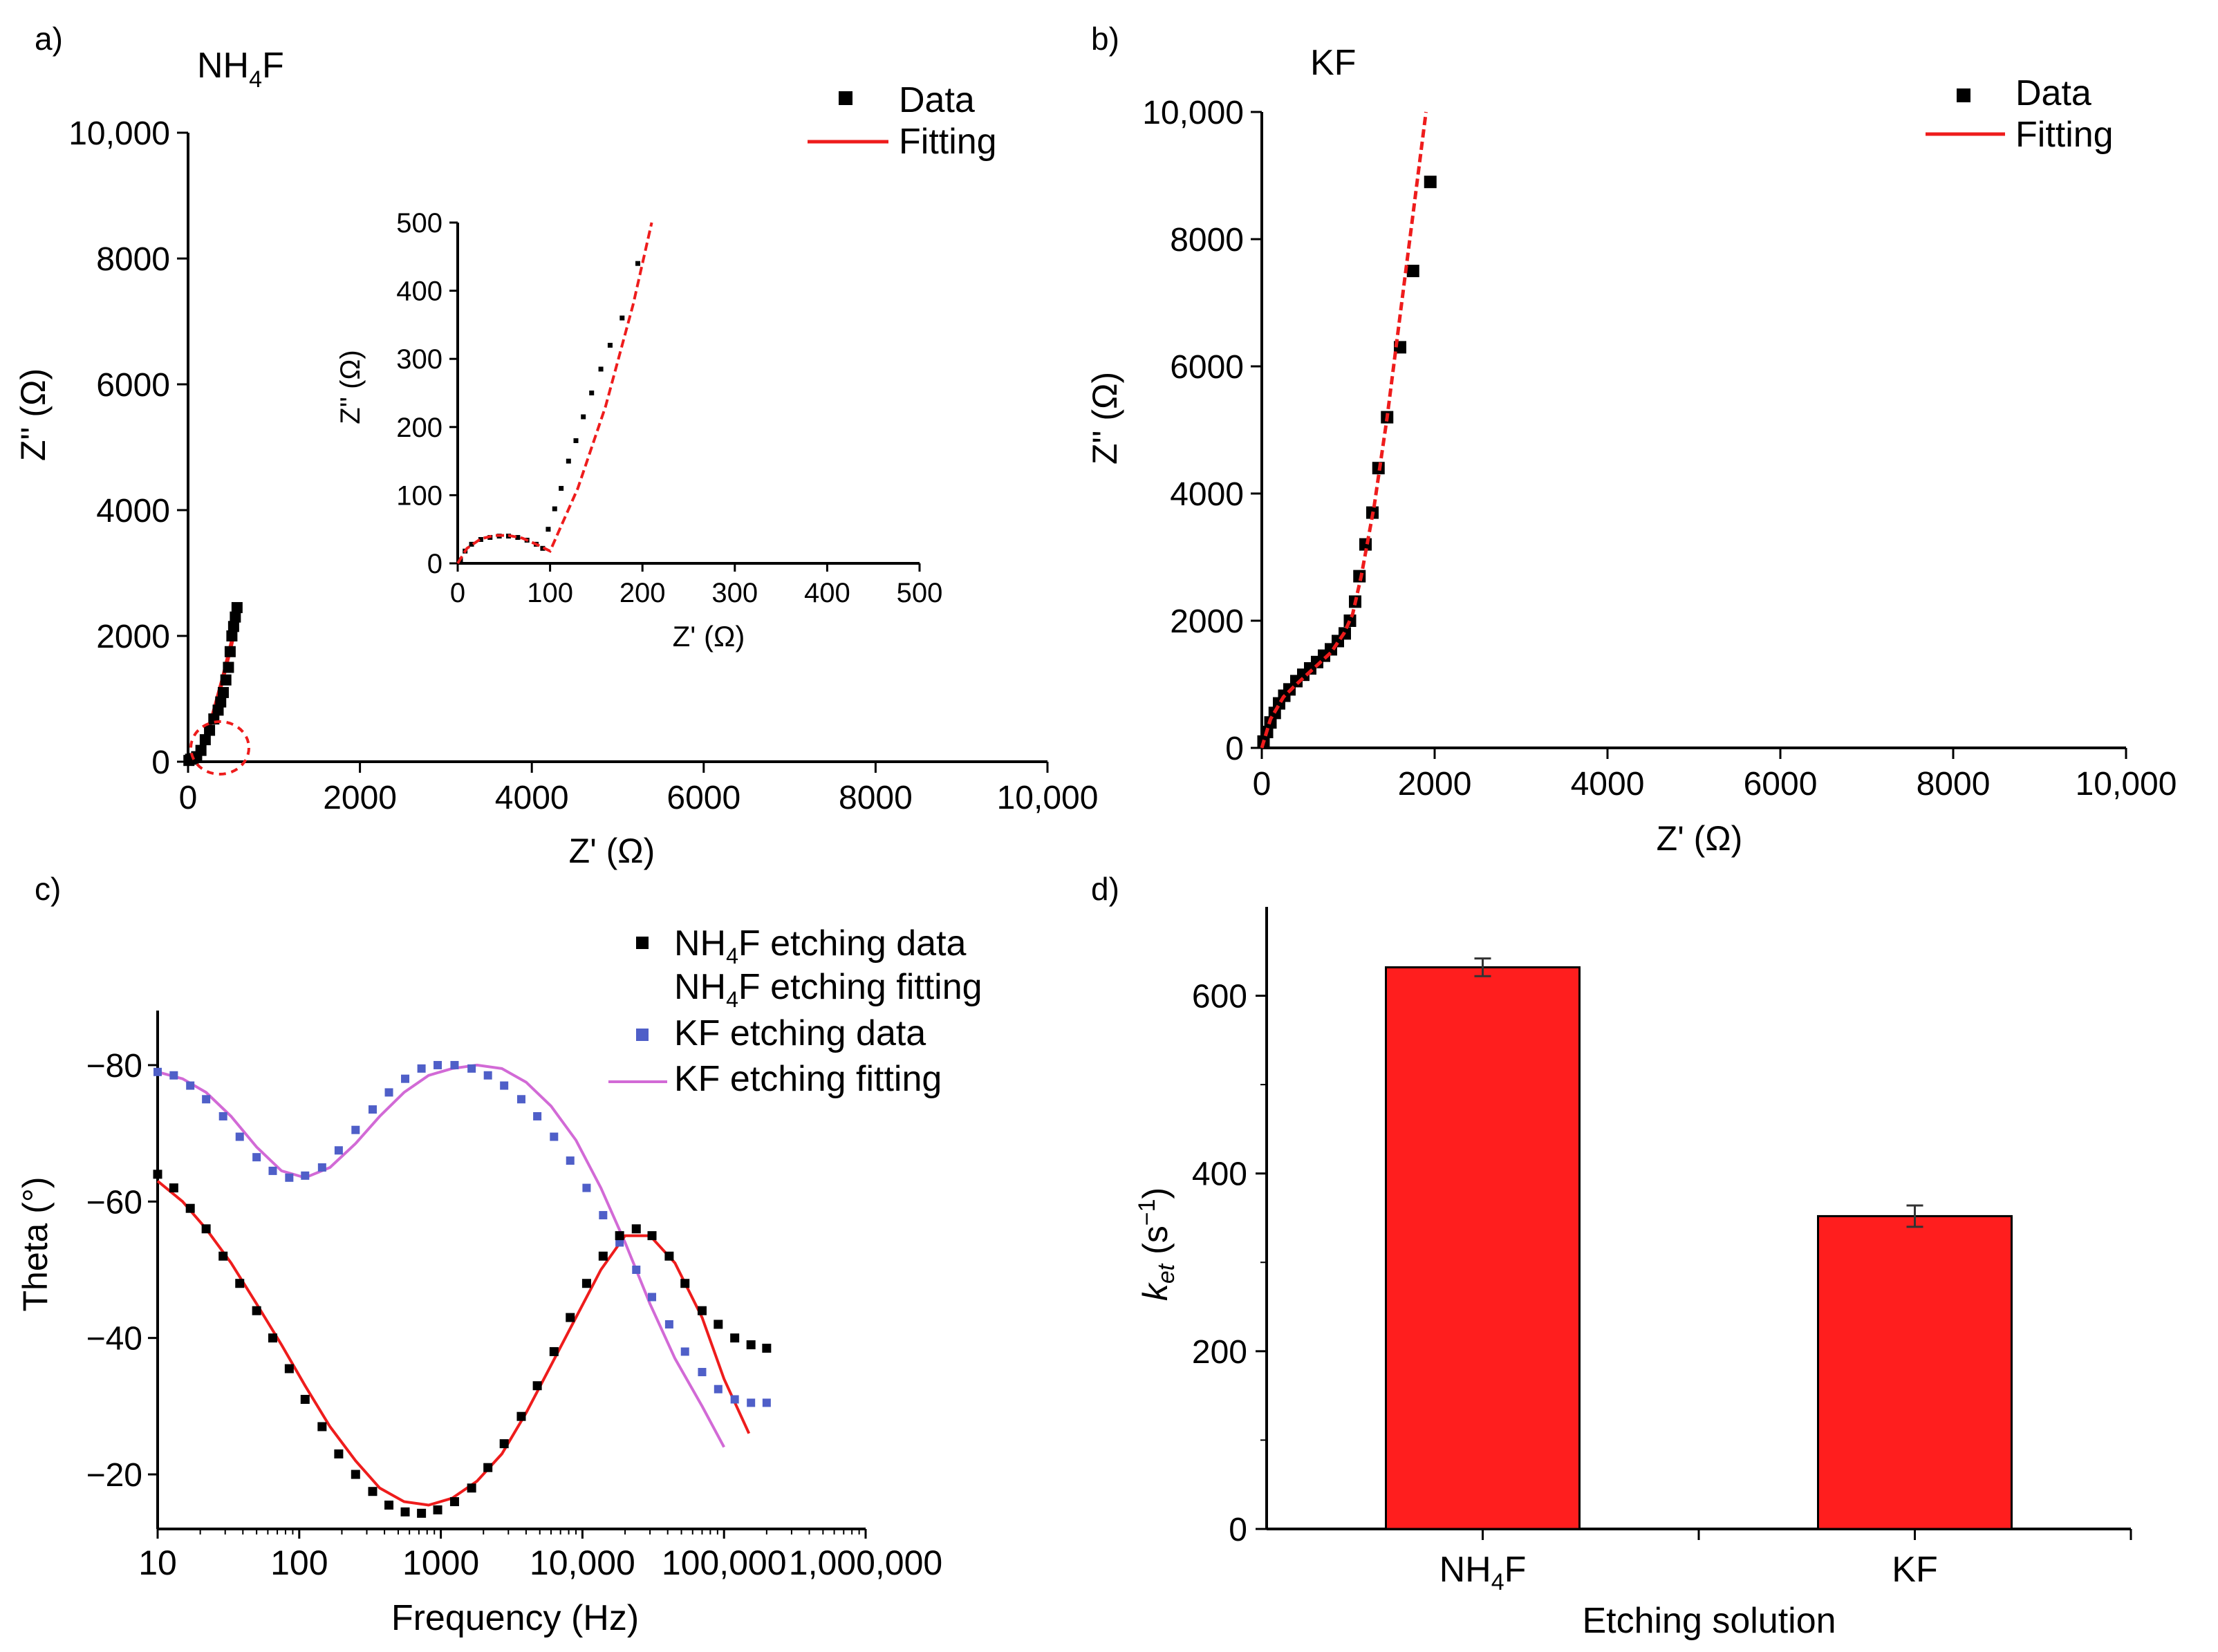 Image resolution: width=2218 pixels, height=1652 pixels. I want to click on panel-a-y-tick-label: 2000, so click(133, 637).